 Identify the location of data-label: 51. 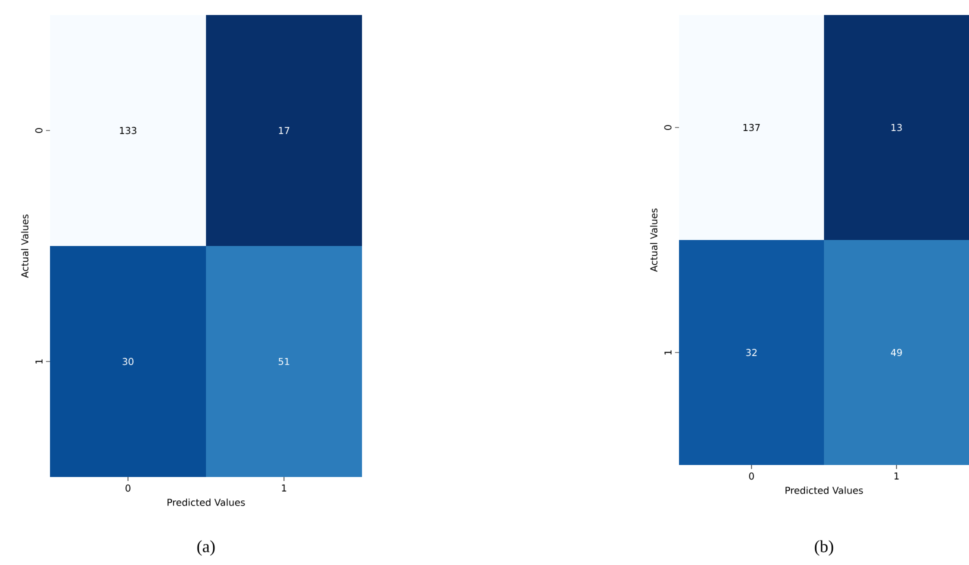
(284, 362).